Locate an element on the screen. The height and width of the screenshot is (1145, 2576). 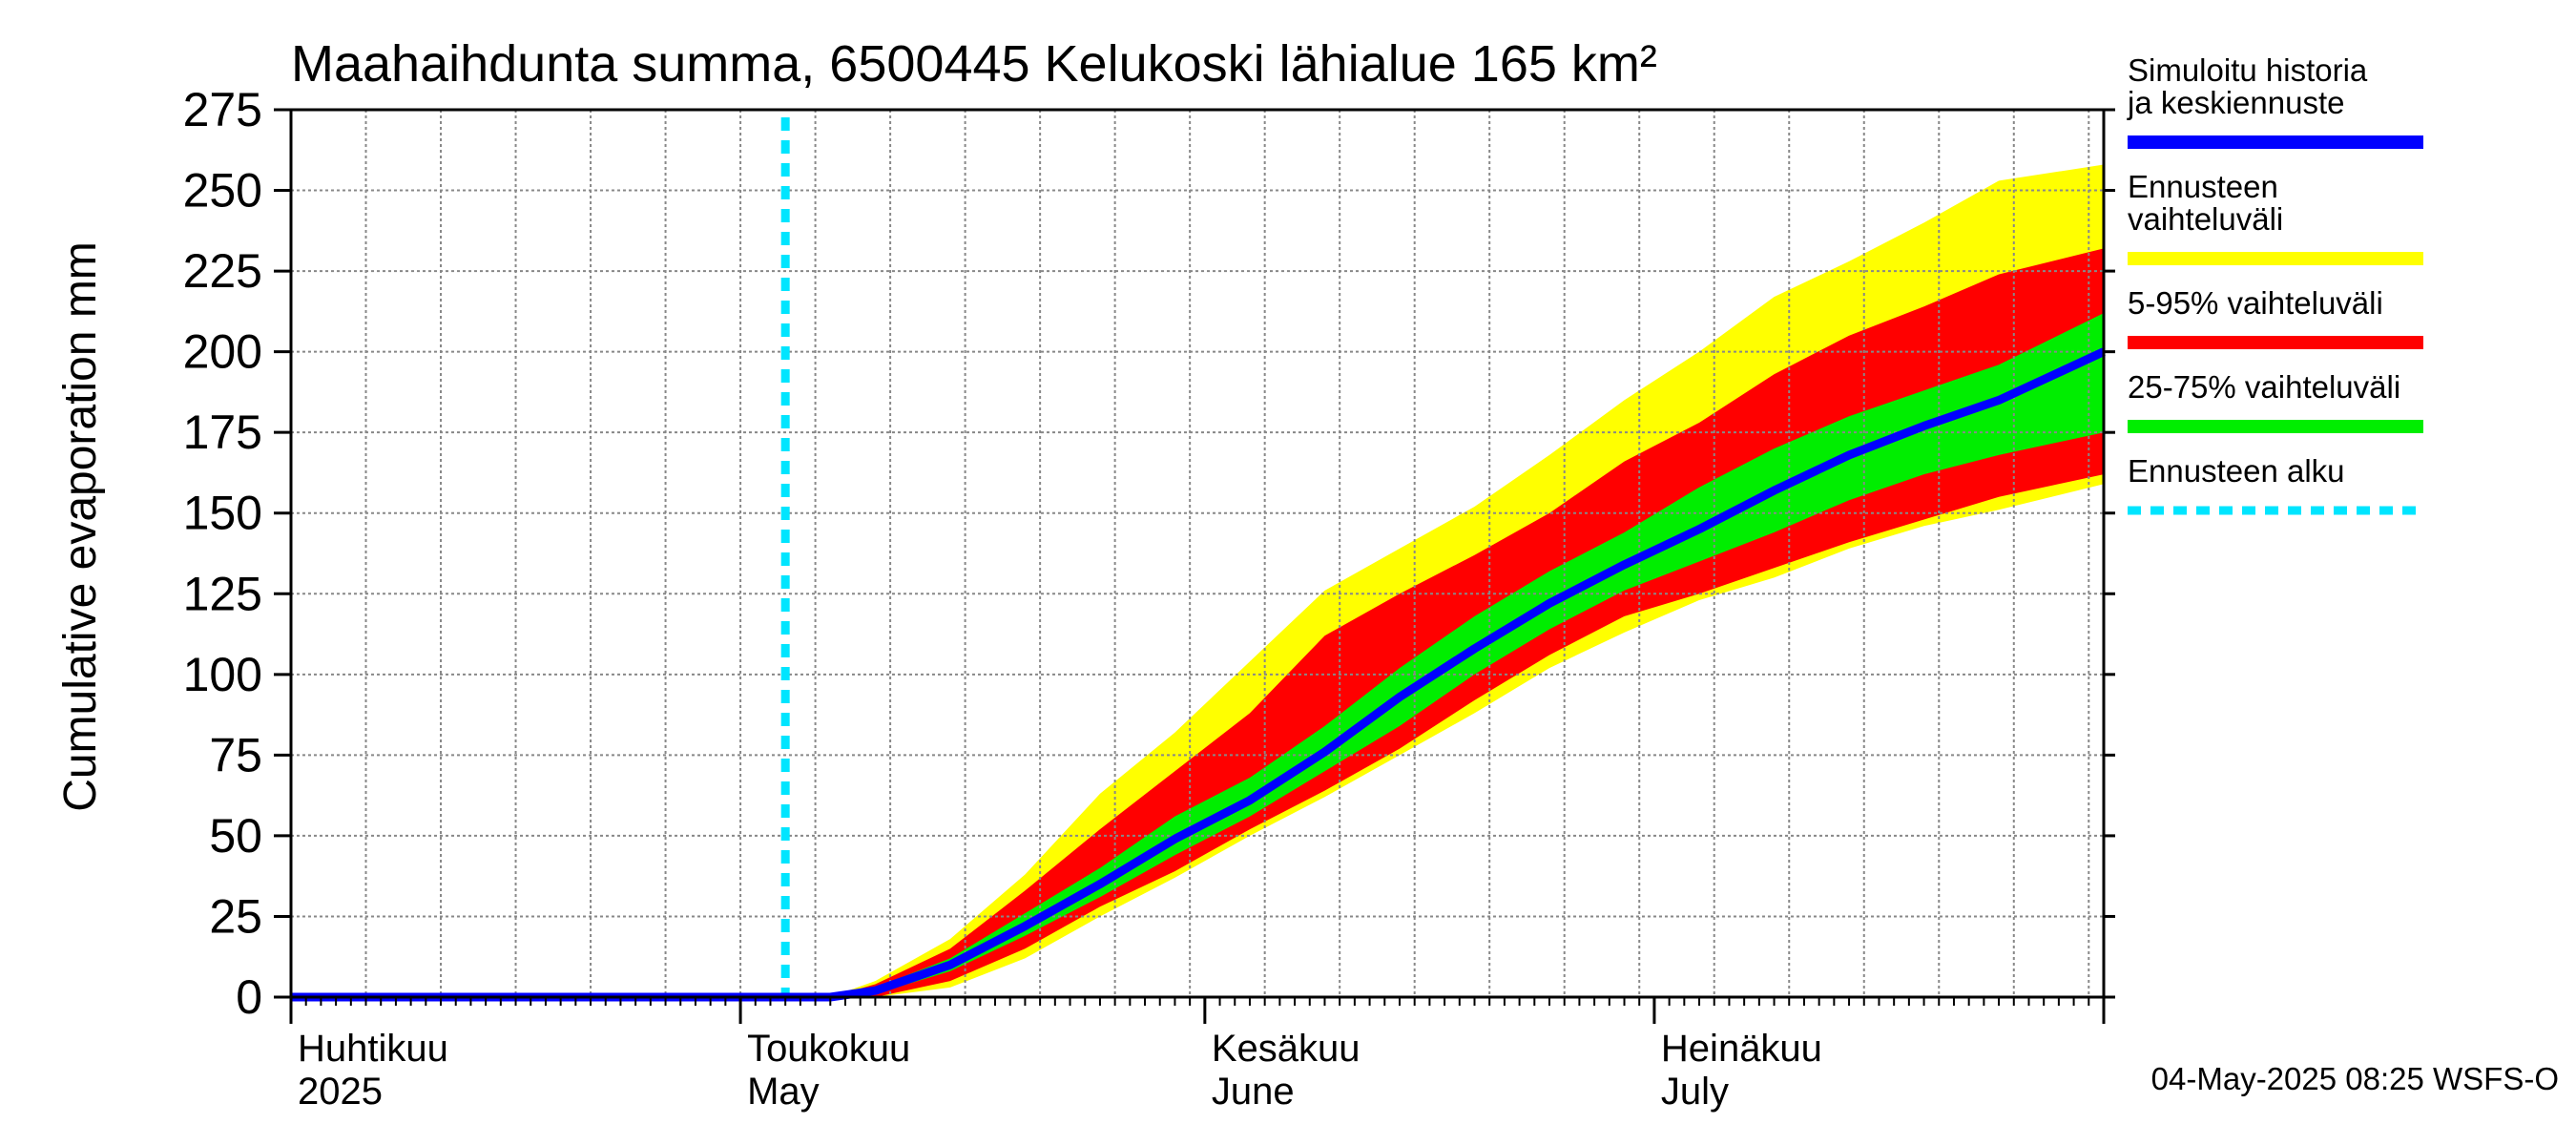
y-tick-label: 200 is located at coordinates (222, 352).